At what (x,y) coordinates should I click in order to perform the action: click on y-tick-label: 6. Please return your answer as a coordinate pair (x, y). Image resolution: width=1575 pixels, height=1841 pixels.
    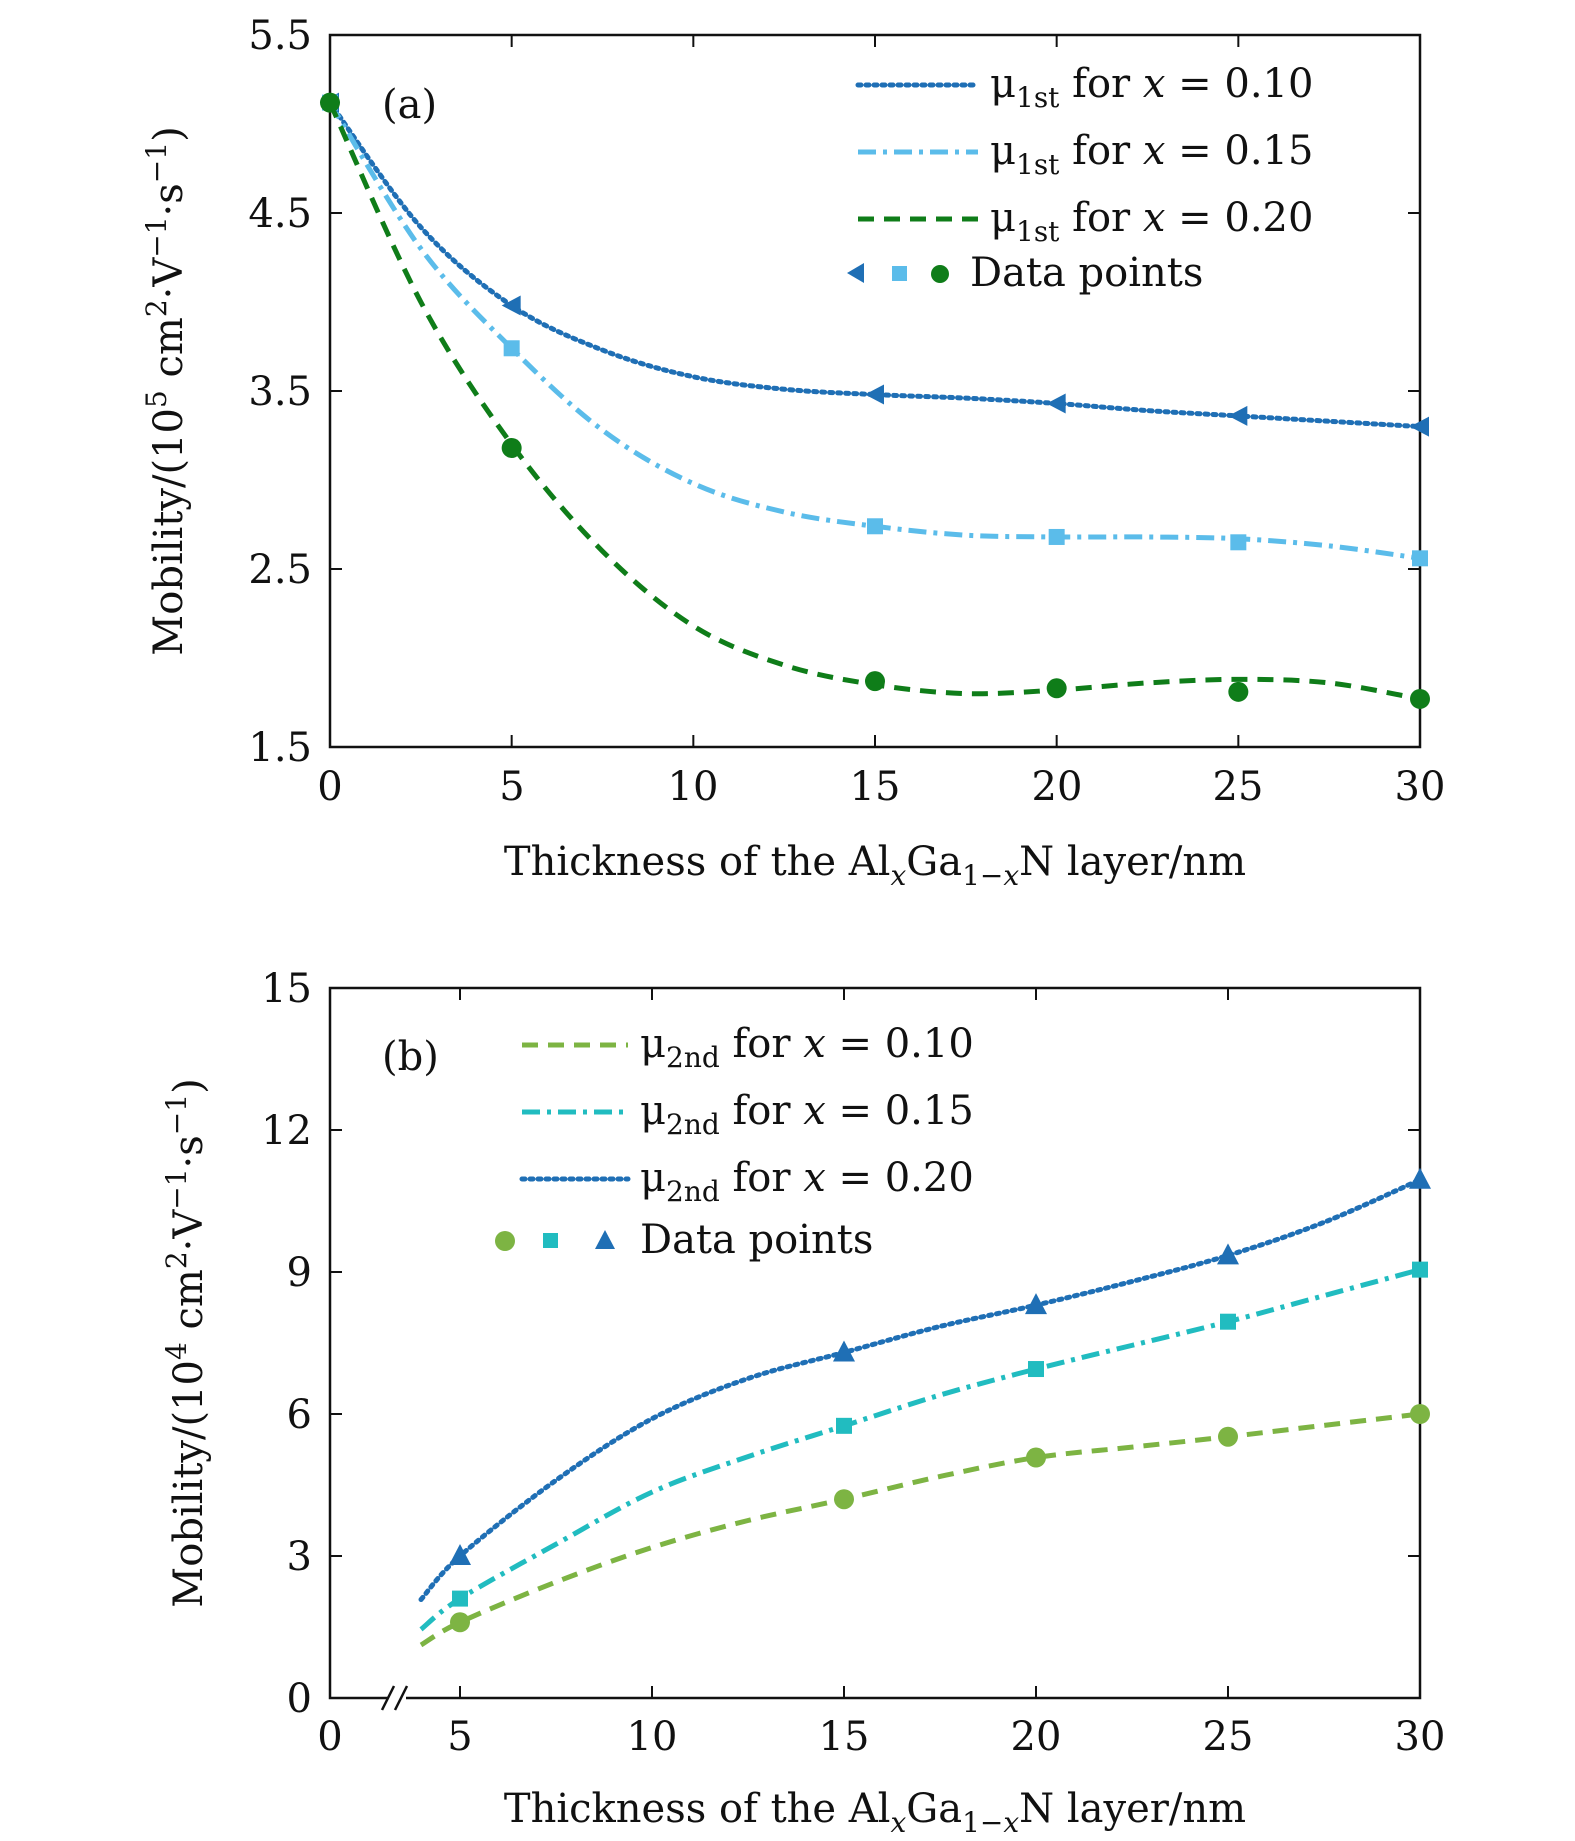
    Looking at the image, I should click on (299, 1415).